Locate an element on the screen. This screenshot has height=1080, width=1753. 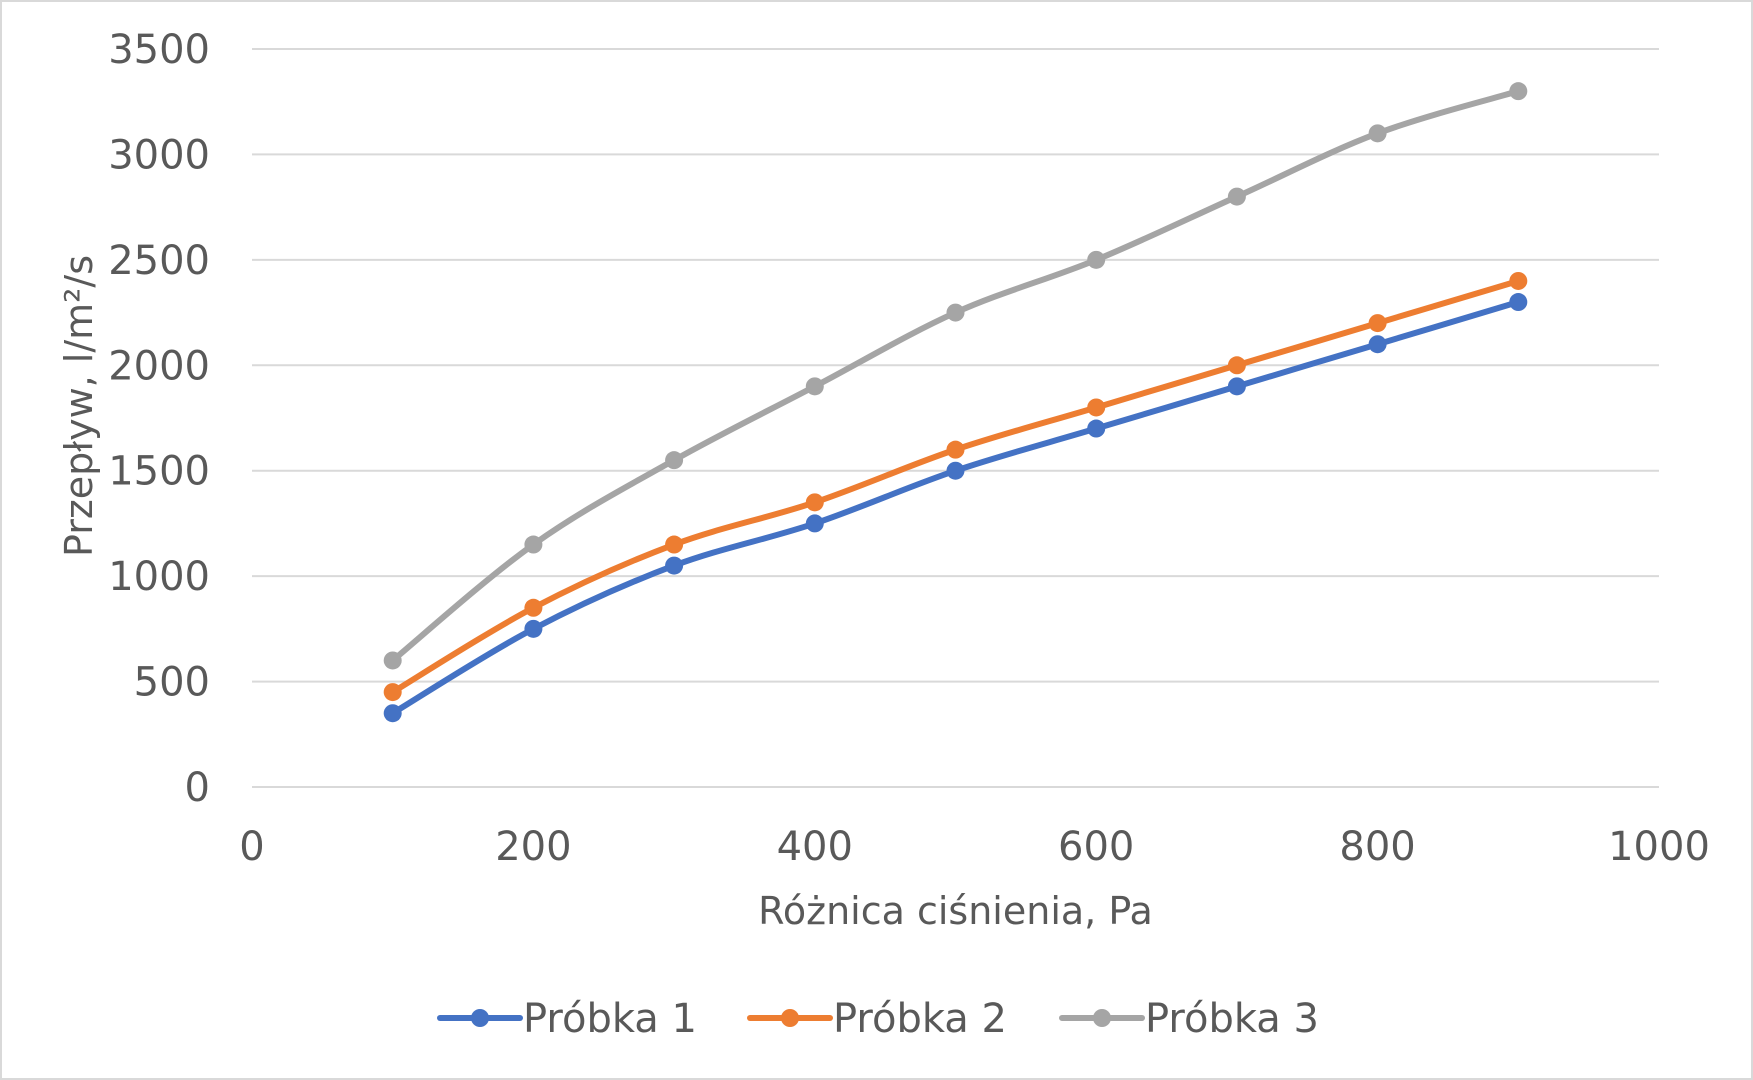
x-tick-label: 1000 is located at coordinates (1659, 847).